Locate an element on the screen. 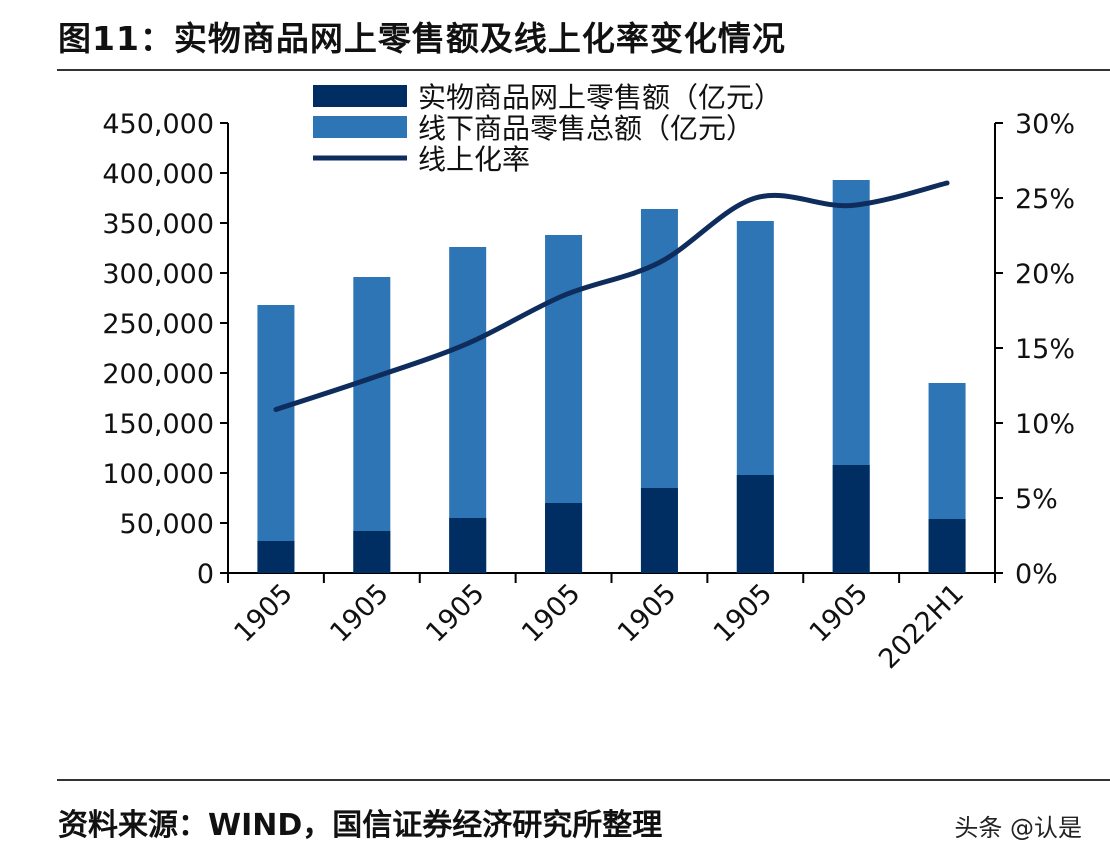 The width and height of the screenshot is (1110, 862). title-divider is located at coordinates (583, 70).